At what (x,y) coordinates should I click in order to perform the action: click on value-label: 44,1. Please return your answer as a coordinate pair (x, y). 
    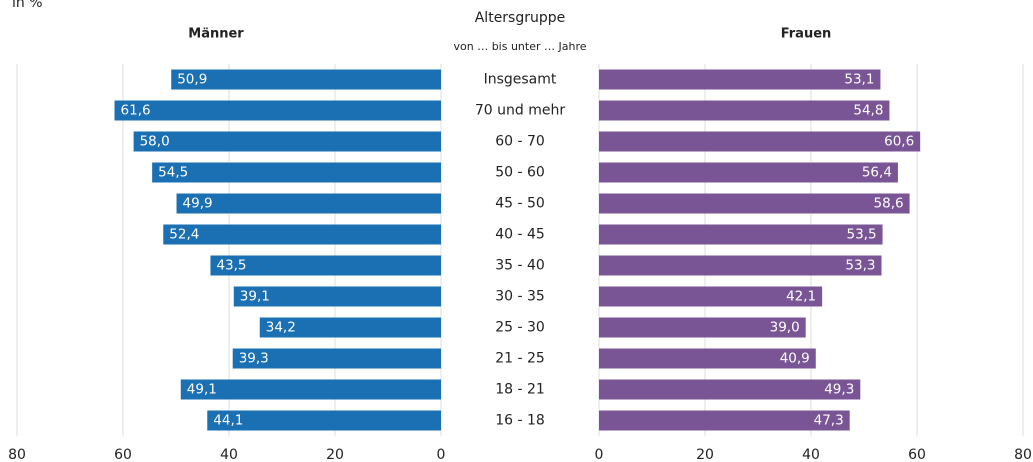
    Looking at the image, I should click on (228, 421).